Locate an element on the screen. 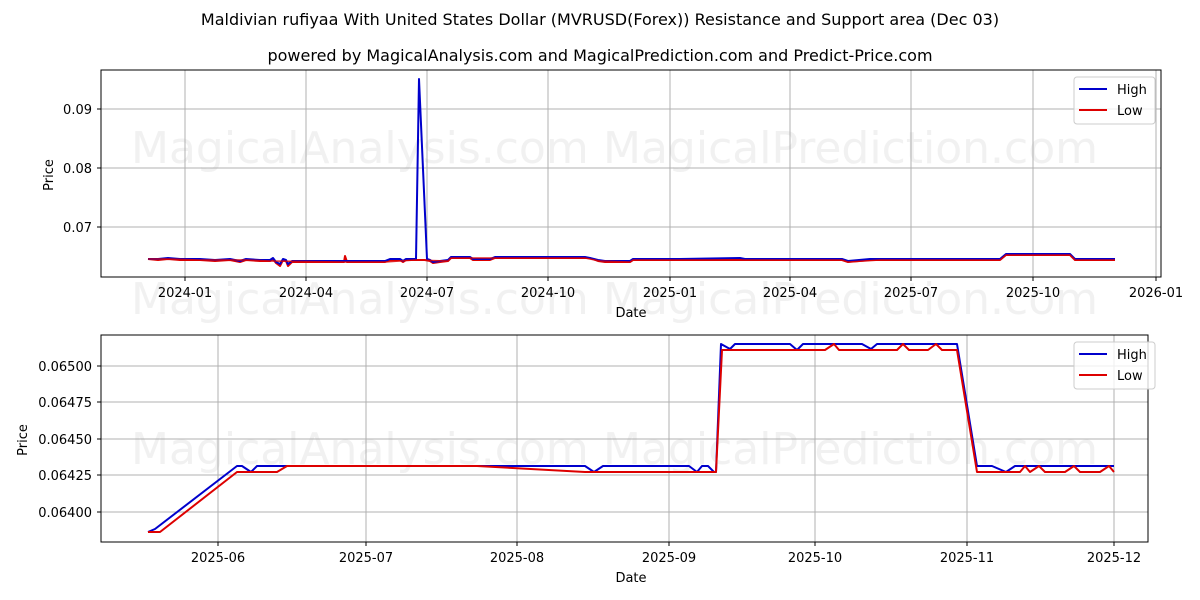 This screenshot has width=1200, height=600. bottom-y-tick: 0.06475 is located at coordinates (65, 403).